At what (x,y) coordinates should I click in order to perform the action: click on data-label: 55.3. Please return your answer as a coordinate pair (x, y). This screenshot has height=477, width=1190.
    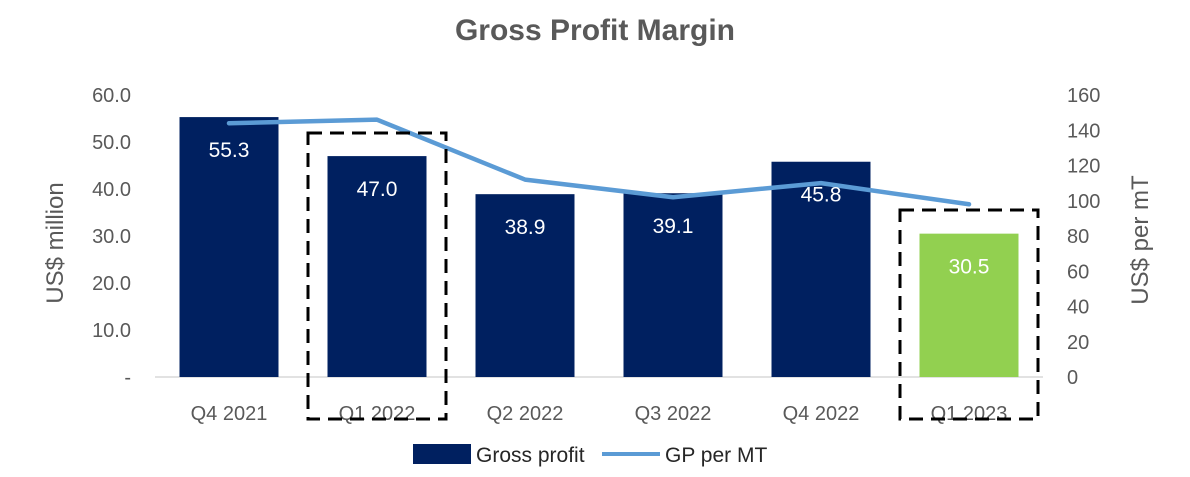
    Looking at the image, I should click on (229, 150).